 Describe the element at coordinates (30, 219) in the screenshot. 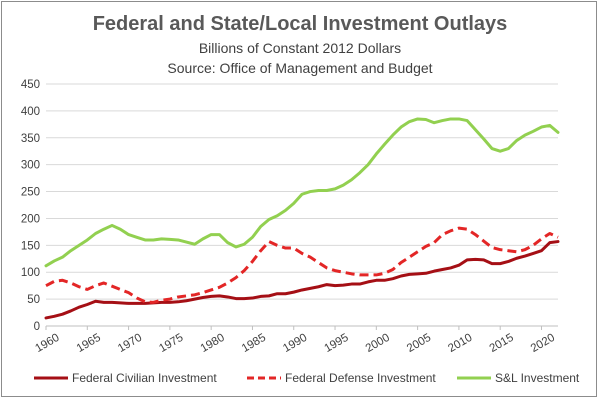

I see `y-tick-label: 200` at that location.